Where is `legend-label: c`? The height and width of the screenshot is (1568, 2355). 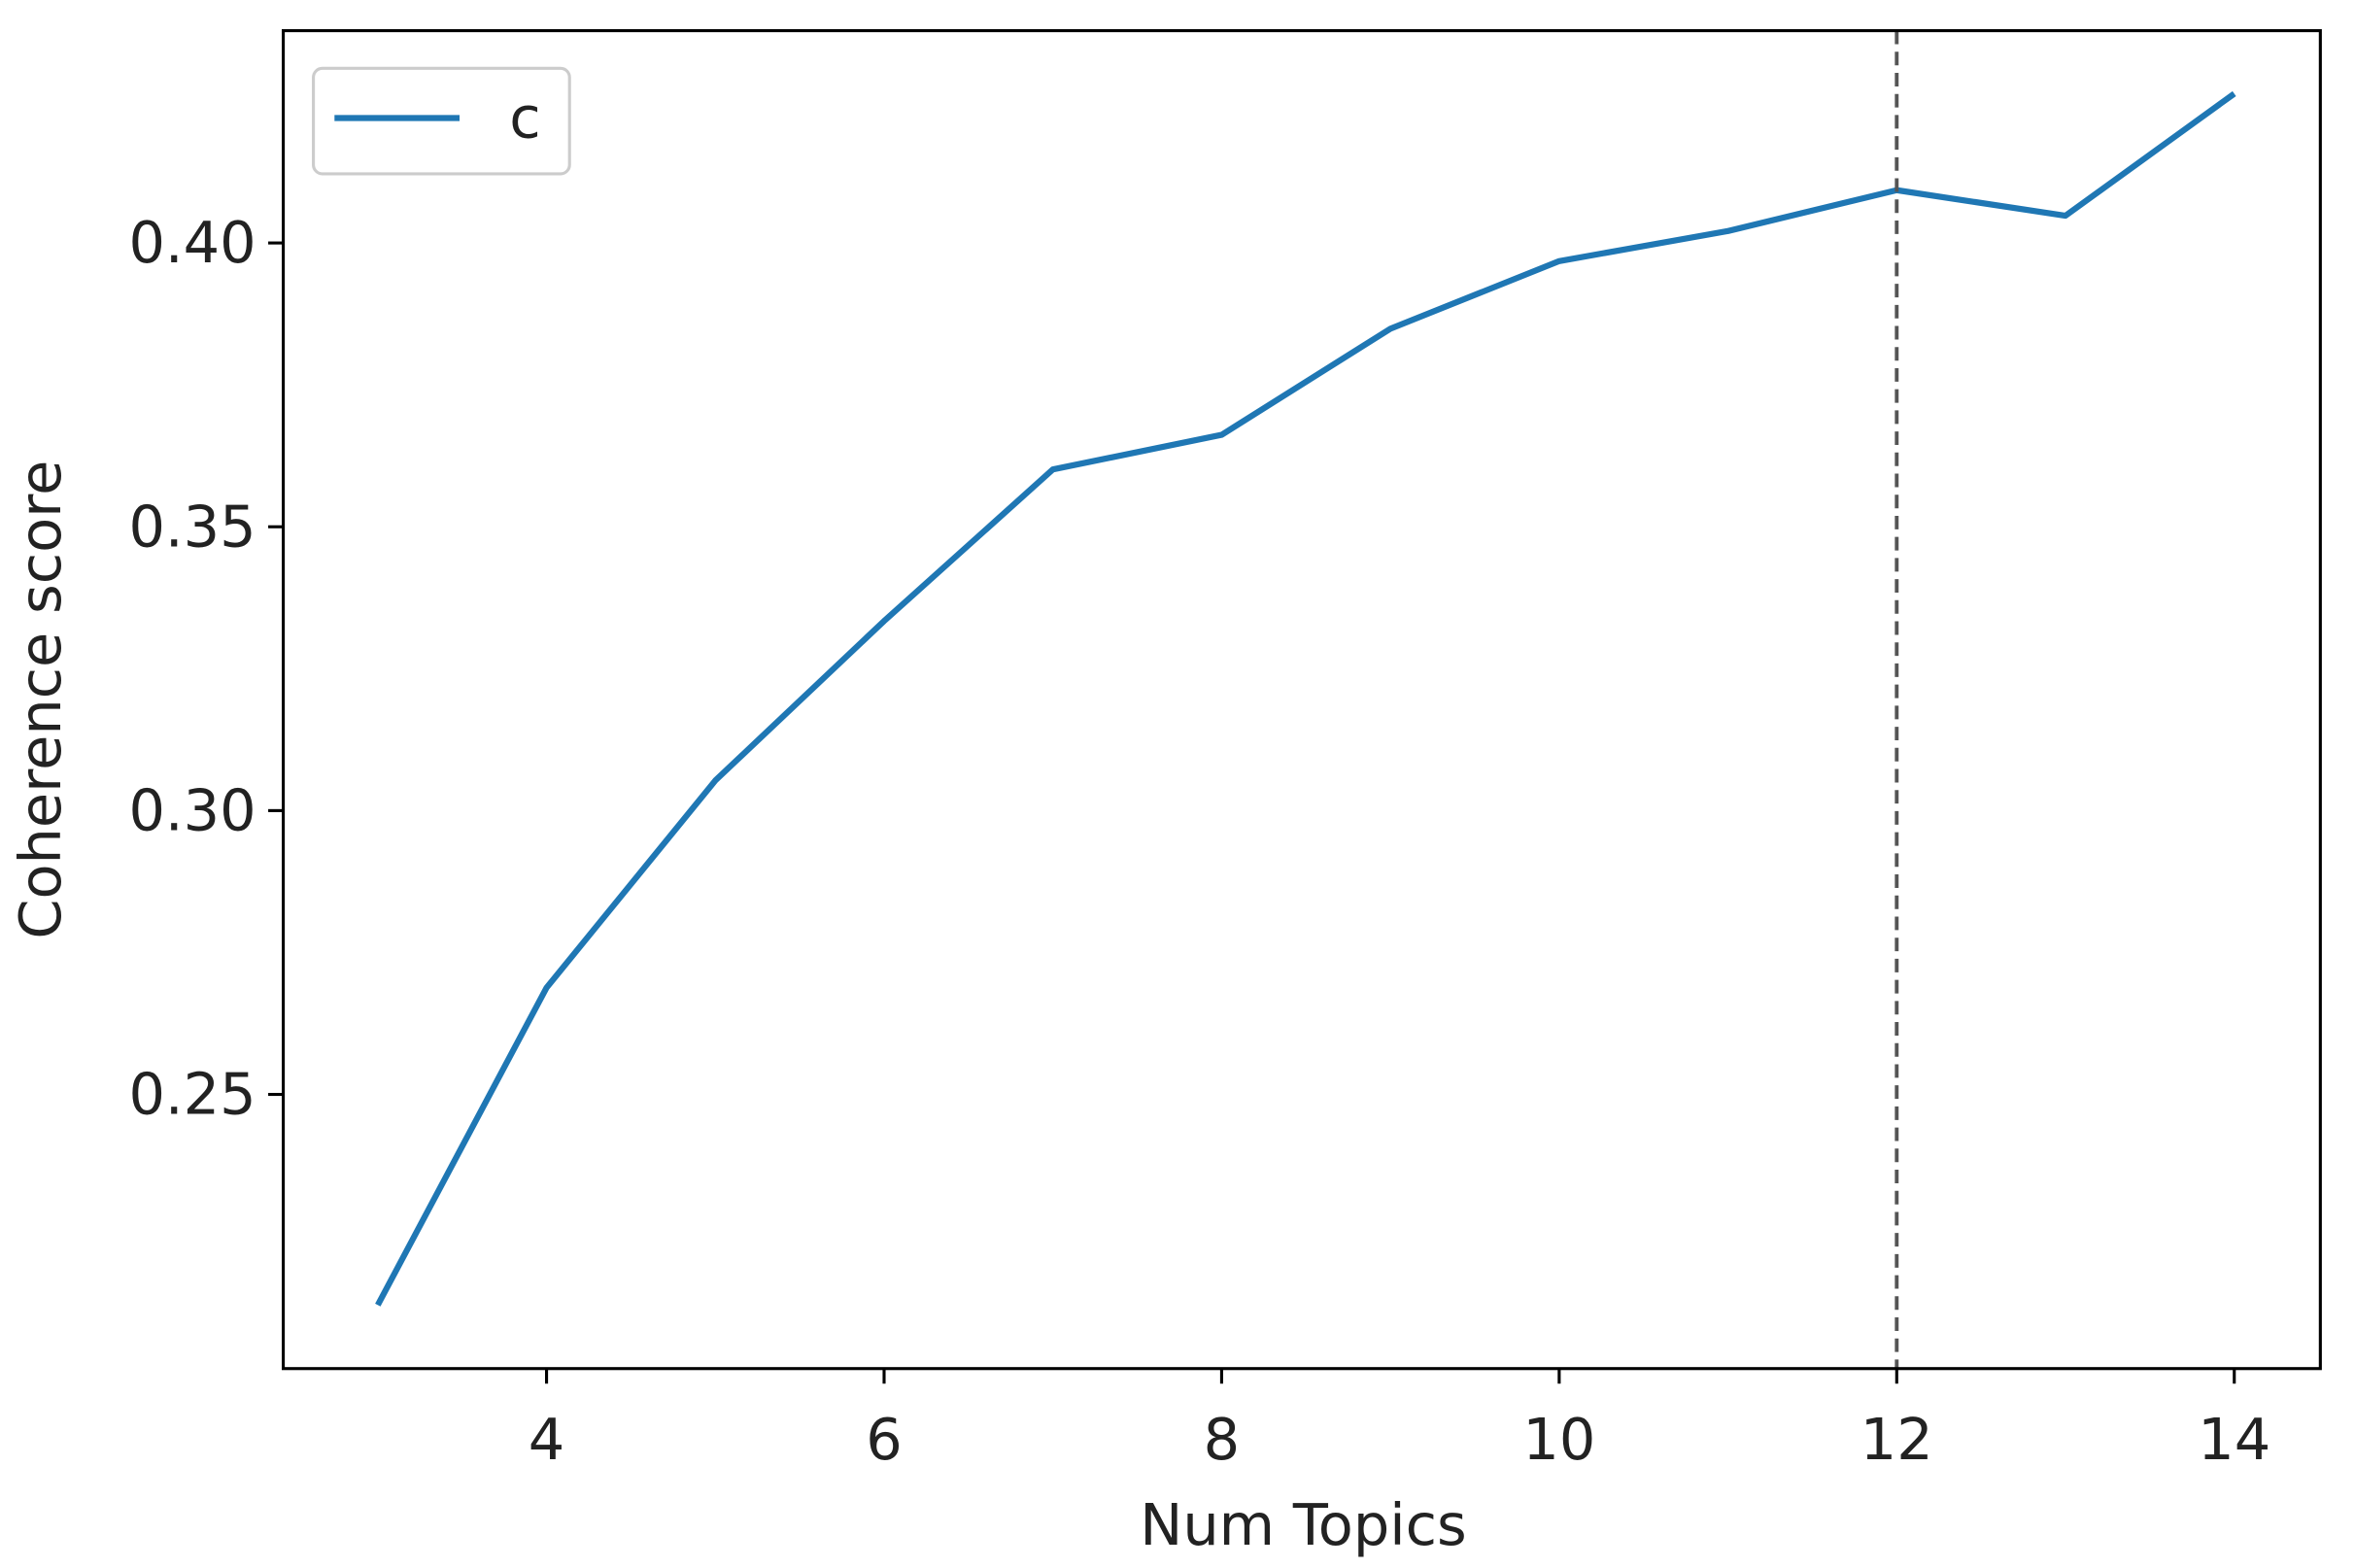 legend-label: c is located at coordinates (524, 118).